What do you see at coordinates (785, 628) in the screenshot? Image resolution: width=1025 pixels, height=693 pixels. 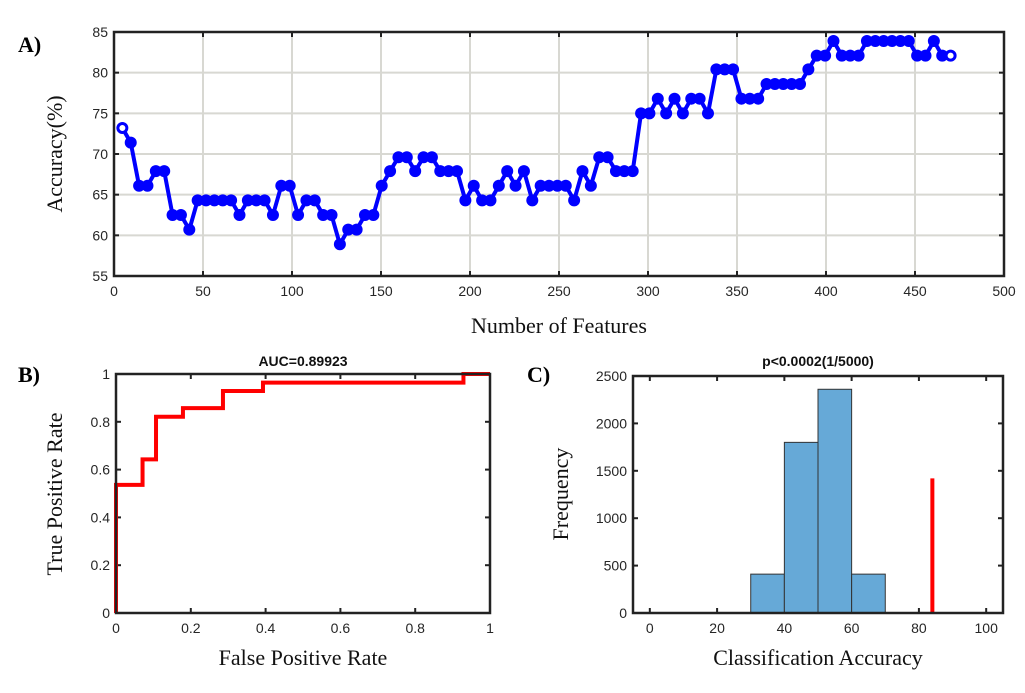 I see `x-tick-label: 40` at bounding box center [785, 628].